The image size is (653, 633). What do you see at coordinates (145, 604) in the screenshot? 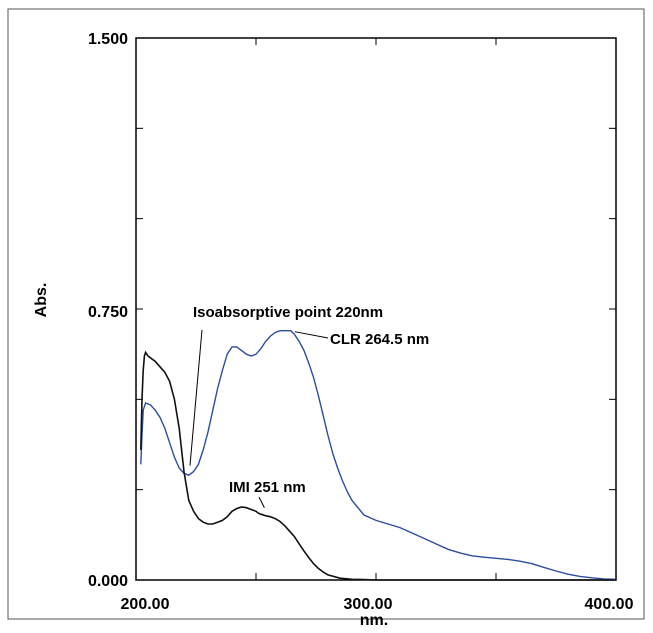
I see `x-tick-label-min: 200.00` at bounding box center [145, 604].